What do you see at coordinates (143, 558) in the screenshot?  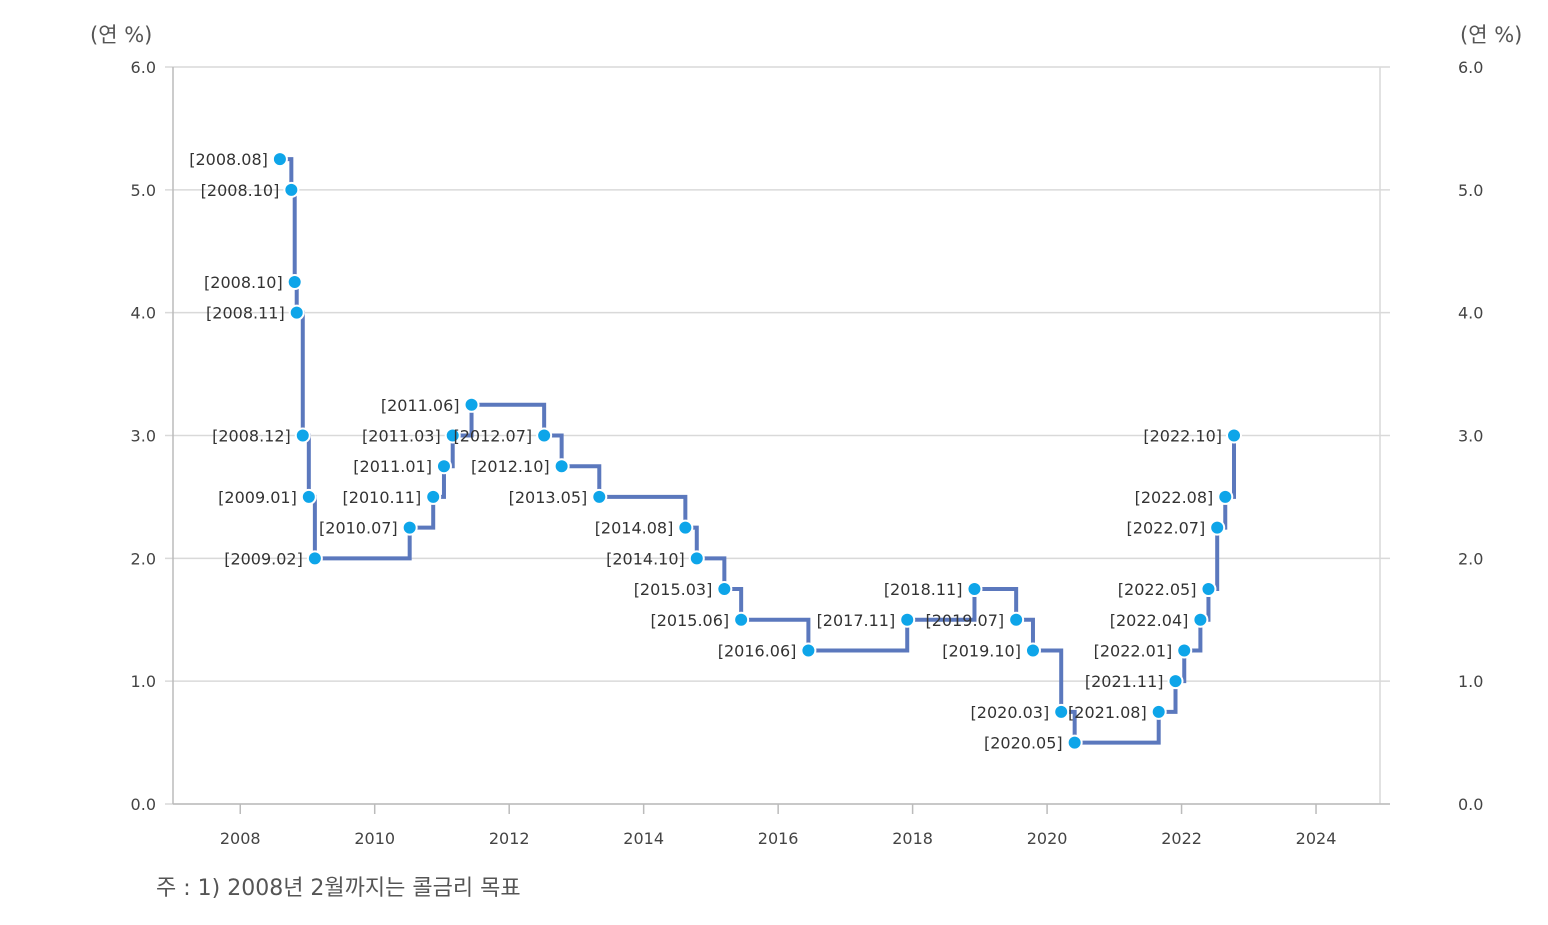 I see `y-tick-left-2: 2.0` at bounding box center [143, 558].